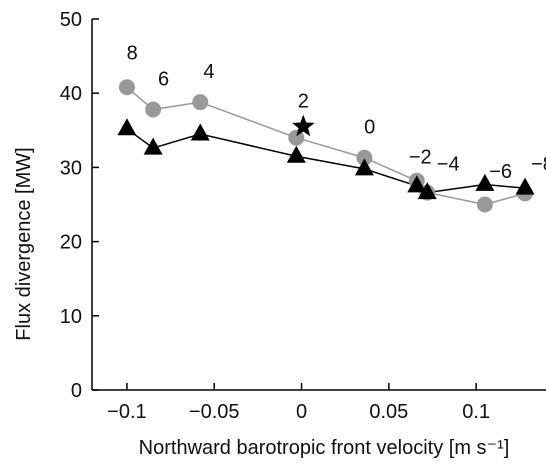  I want to click on y-tick-label: 0, so click(76, 391).